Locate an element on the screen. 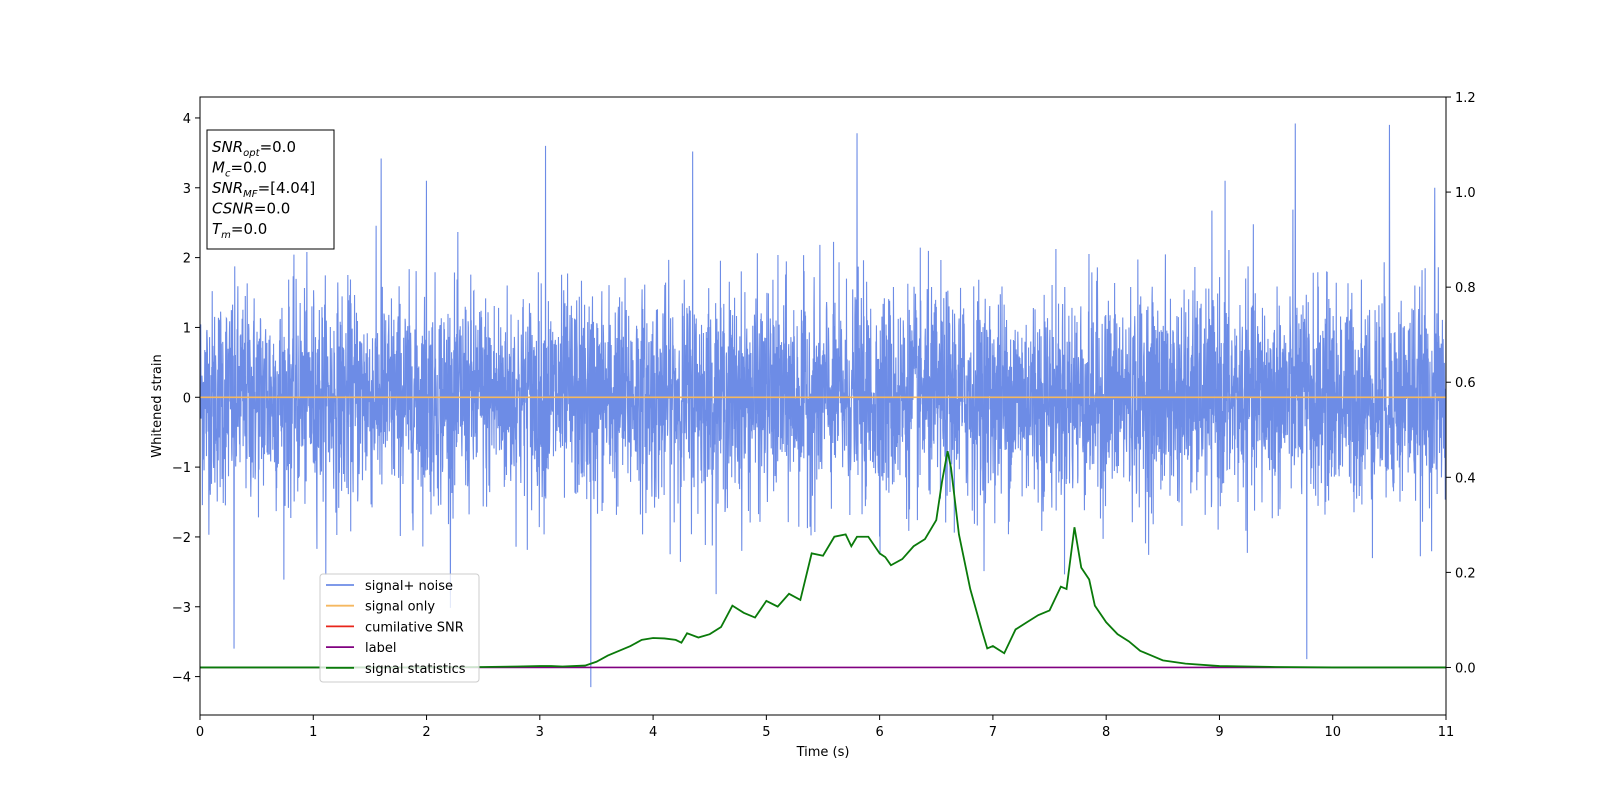 The image size is (1600, 800). info-box-line: Mc=0.0 is located at coordinates (239, 169).